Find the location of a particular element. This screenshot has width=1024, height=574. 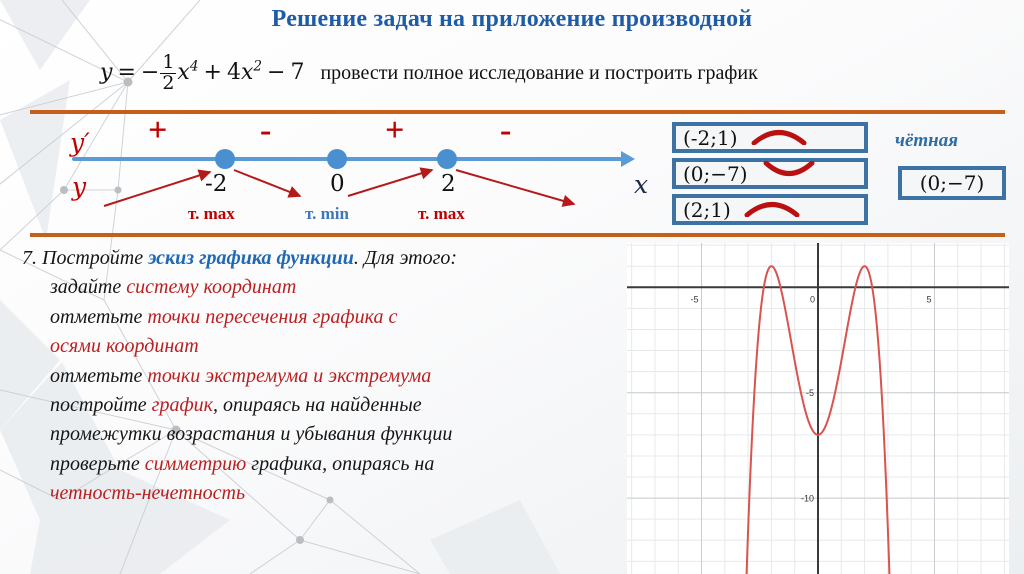

sign-interval-3: + is located at coordinates (395, 130).